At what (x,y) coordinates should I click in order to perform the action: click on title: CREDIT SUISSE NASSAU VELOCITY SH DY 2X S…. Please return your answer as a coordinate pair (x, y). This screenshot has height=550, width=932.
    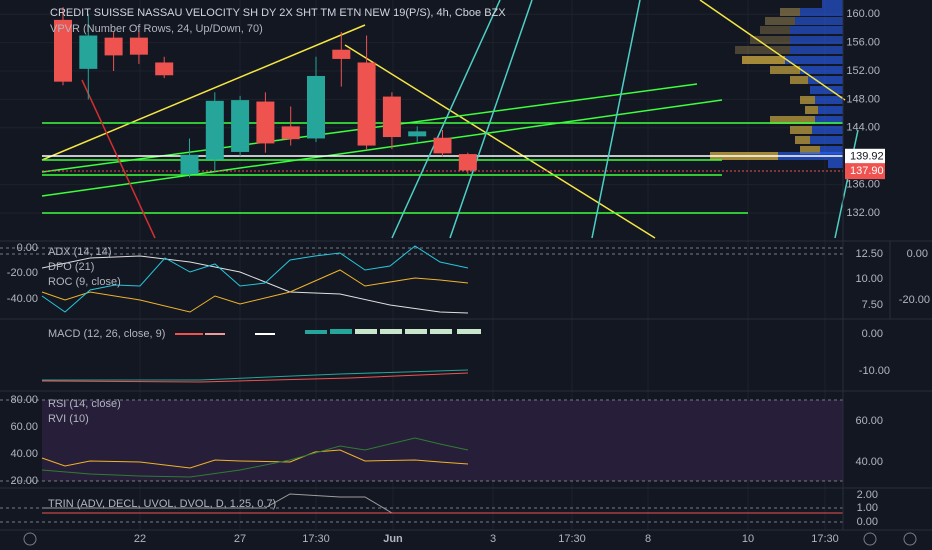
    Looking at the image, I should click on (278, 13).